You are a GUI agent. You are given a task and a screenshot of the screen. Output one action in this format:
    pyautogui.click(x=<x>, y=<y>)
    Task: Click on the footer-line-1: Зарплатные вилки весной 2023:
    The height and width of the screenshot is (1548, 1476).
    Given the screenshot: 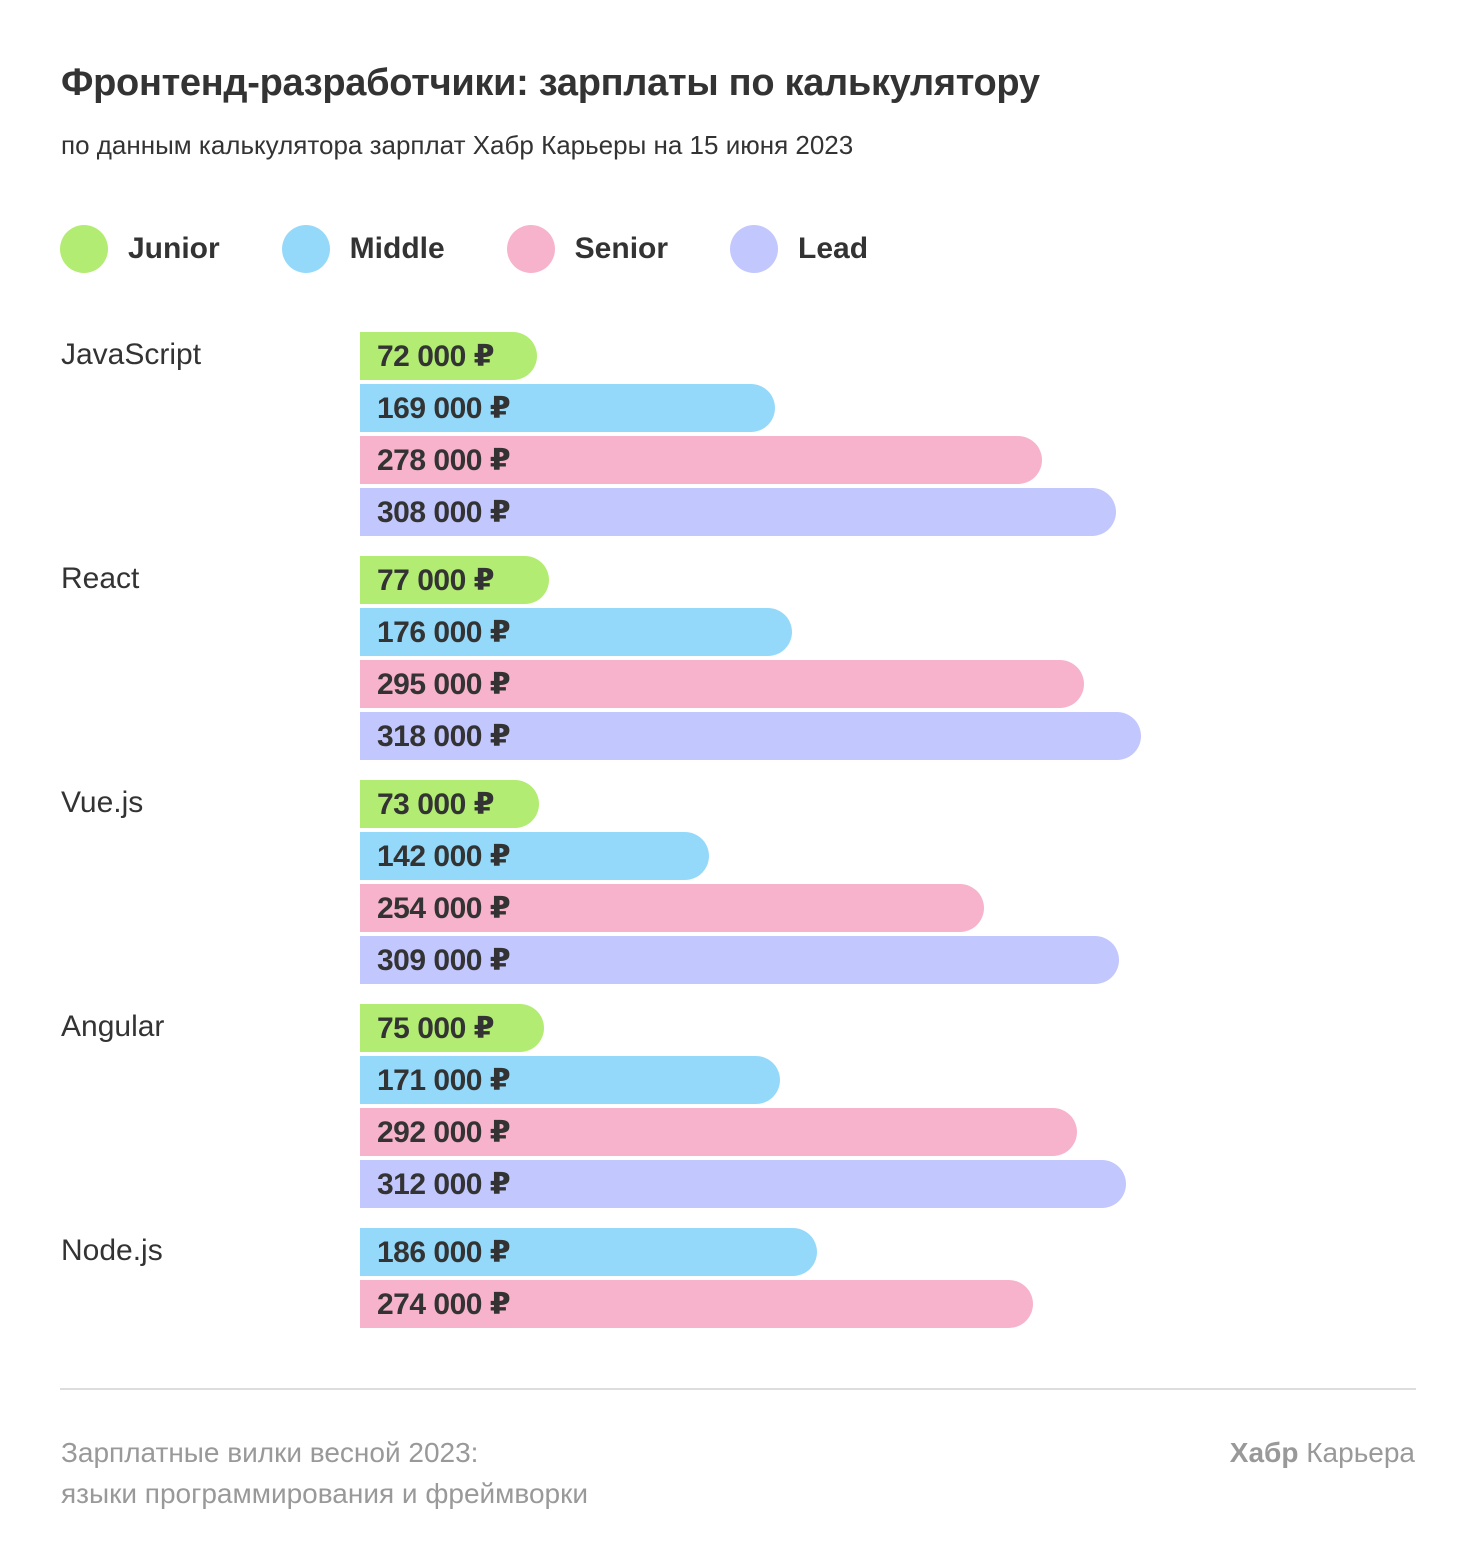 What is the action you would take?
    pyautogui.click(x=270, y=1452)
    